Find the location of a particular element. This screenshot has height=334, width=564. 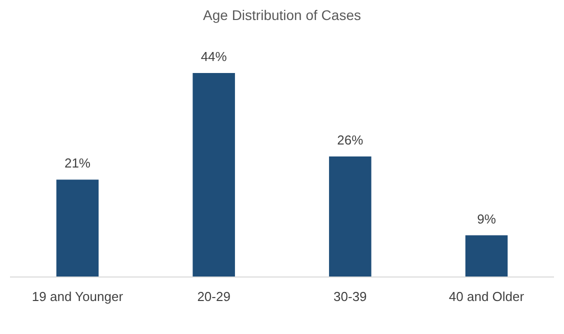

x-tick-label: 30-39 is located at coordinates (350, 296).